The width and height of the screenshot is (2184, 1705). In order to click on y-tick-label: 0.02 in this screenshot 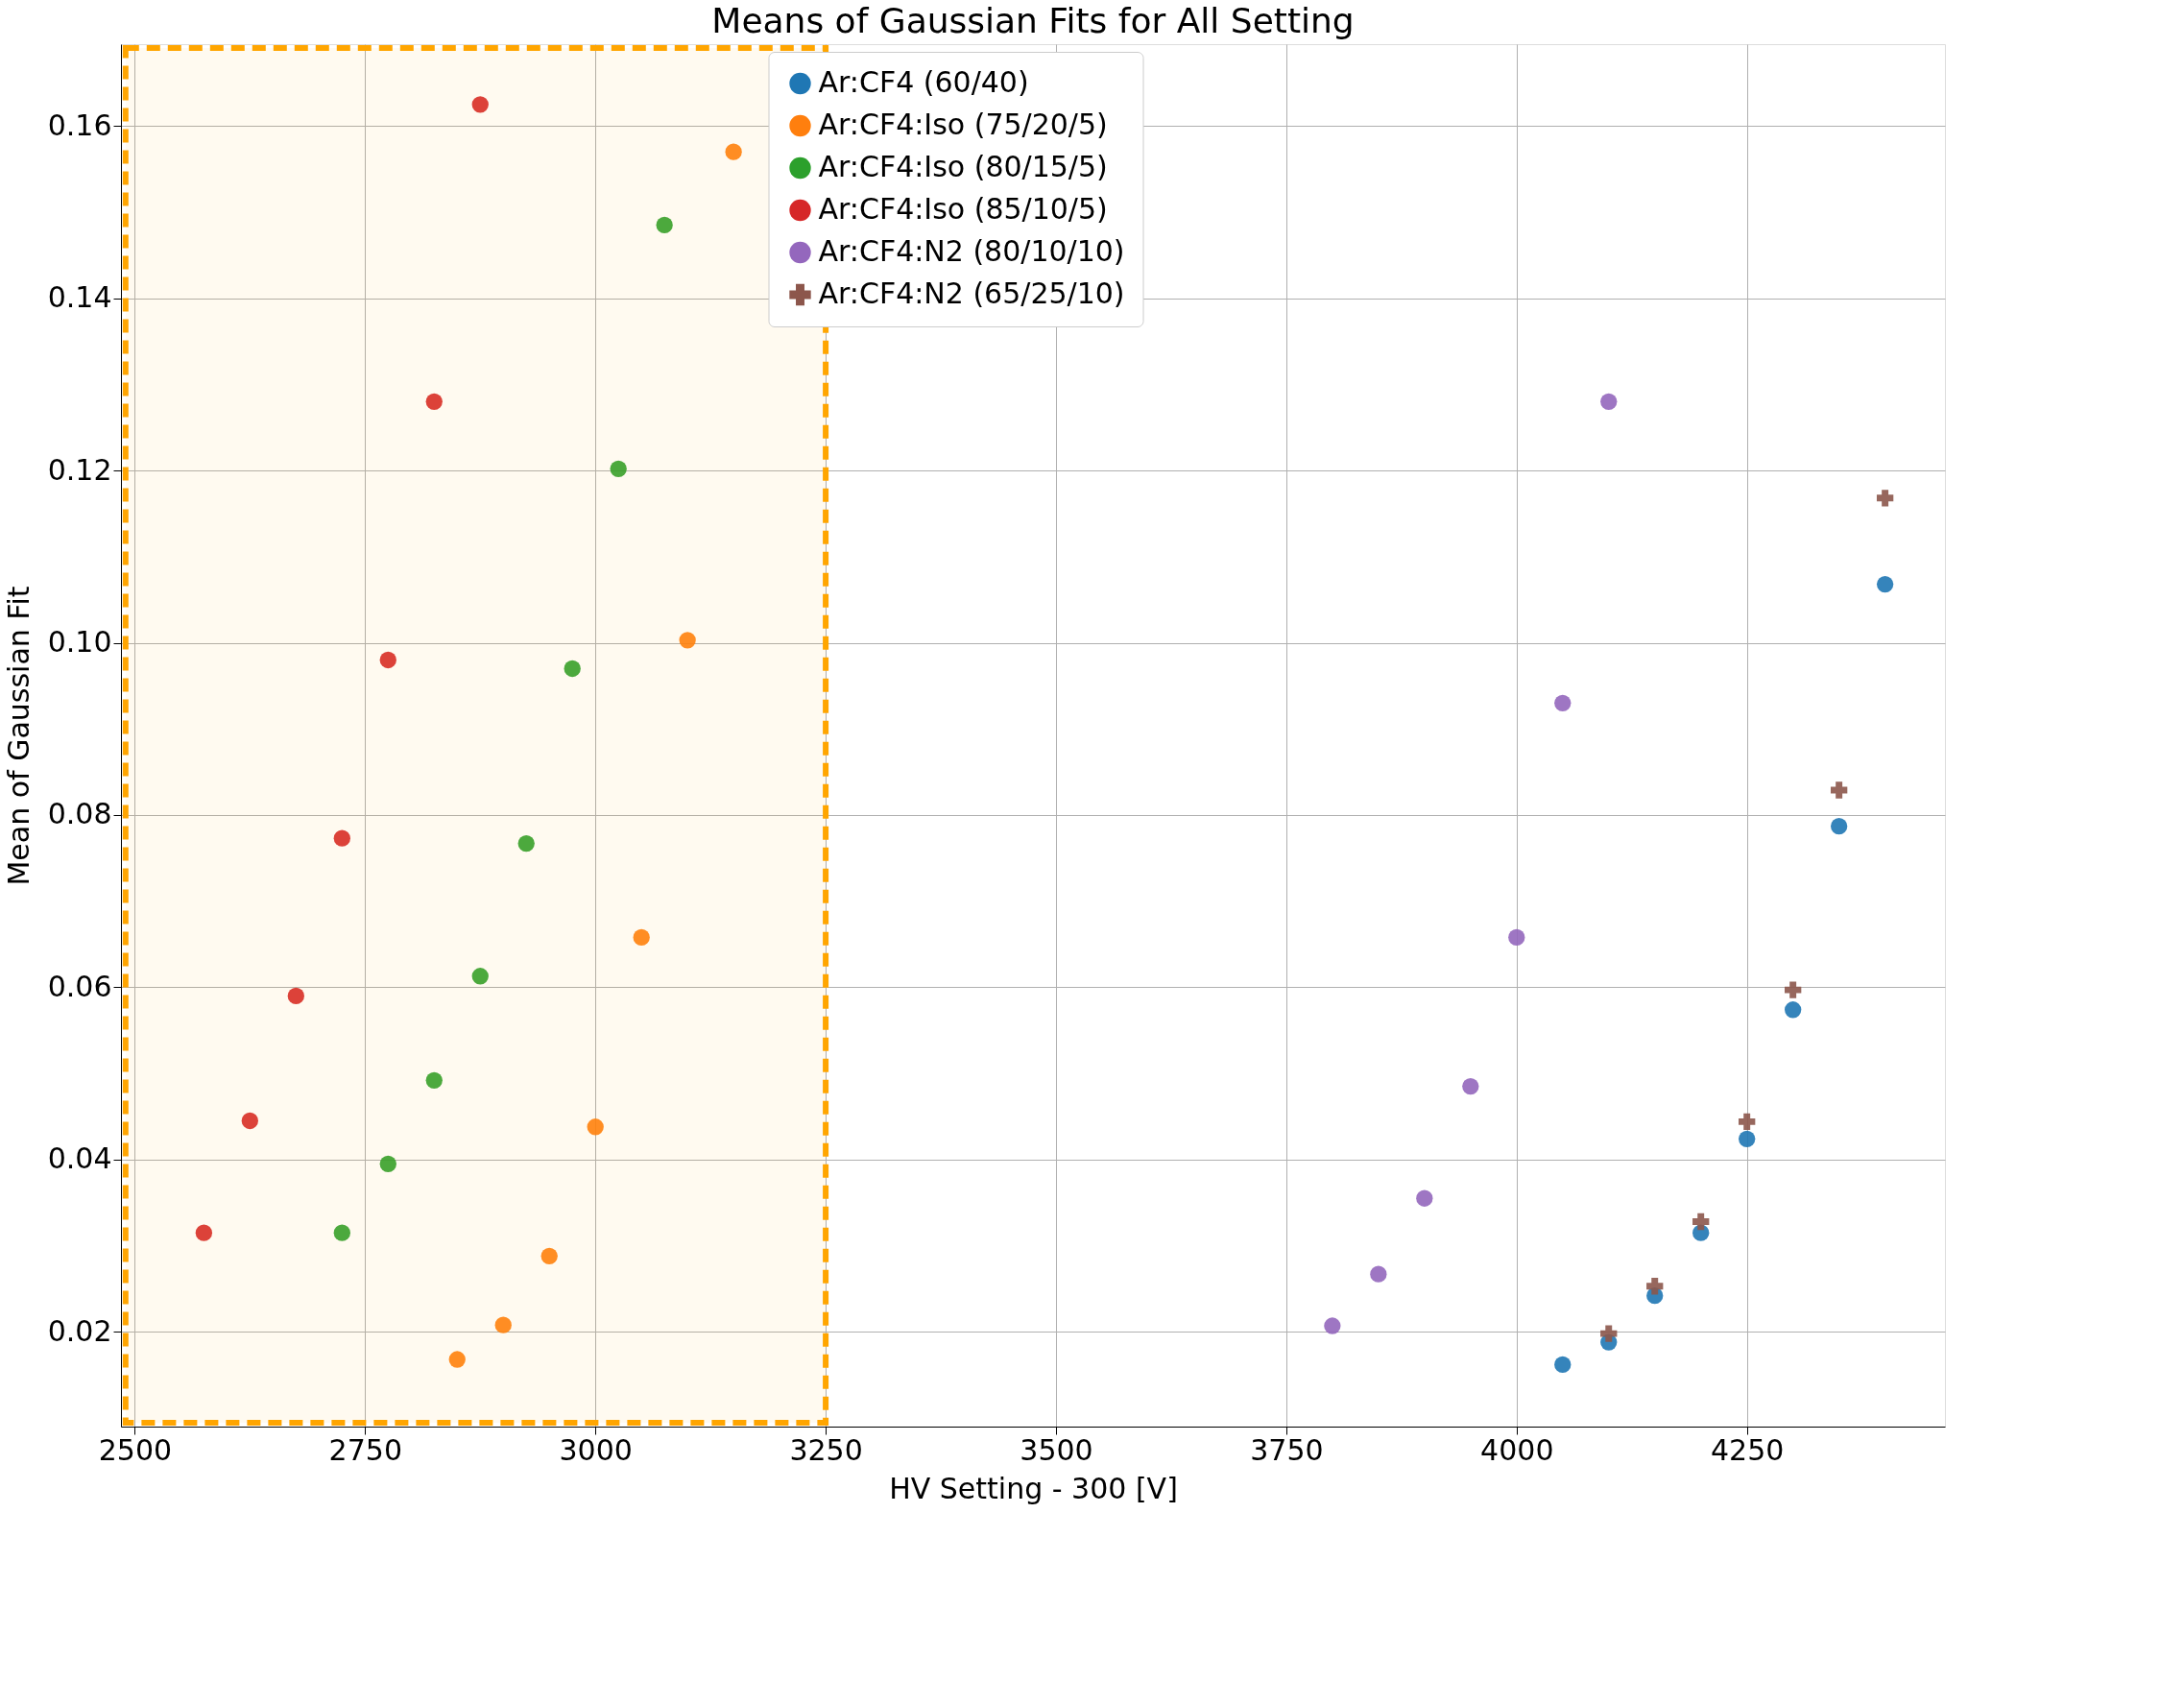, I will do `click(79, 1330)`.